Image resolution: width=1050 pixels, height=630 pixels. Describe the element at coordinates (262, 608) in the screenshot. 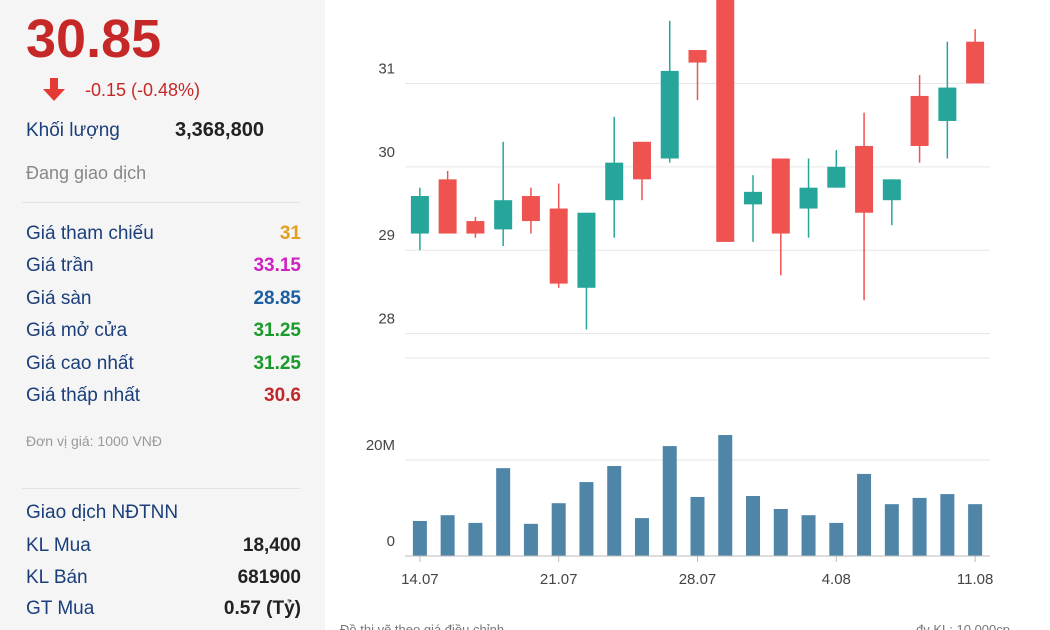

I see `foreign-value: 0.57 (Tỷ)` at that location.